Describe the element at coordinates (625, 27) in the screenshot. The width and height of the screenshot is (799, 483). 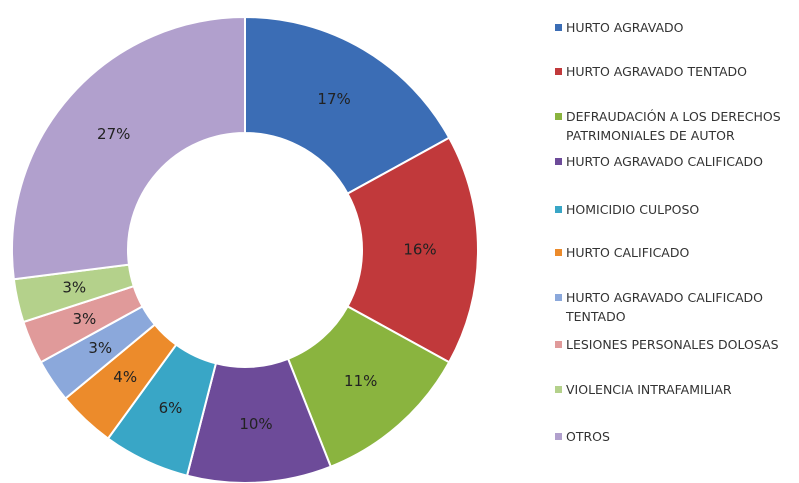
I see `legend-label: HURTO AGRAVADO` at that location.